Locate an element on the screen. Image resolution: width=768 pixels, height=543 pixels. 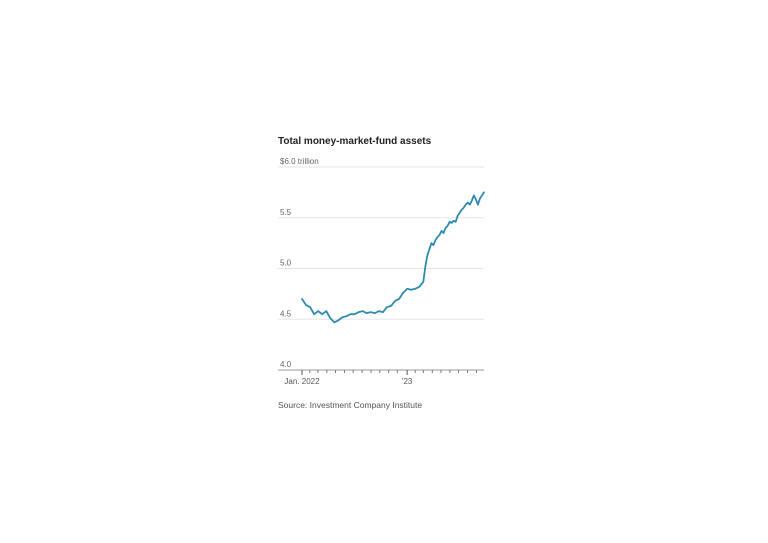
series-layer is located at coordinates (393, 257).